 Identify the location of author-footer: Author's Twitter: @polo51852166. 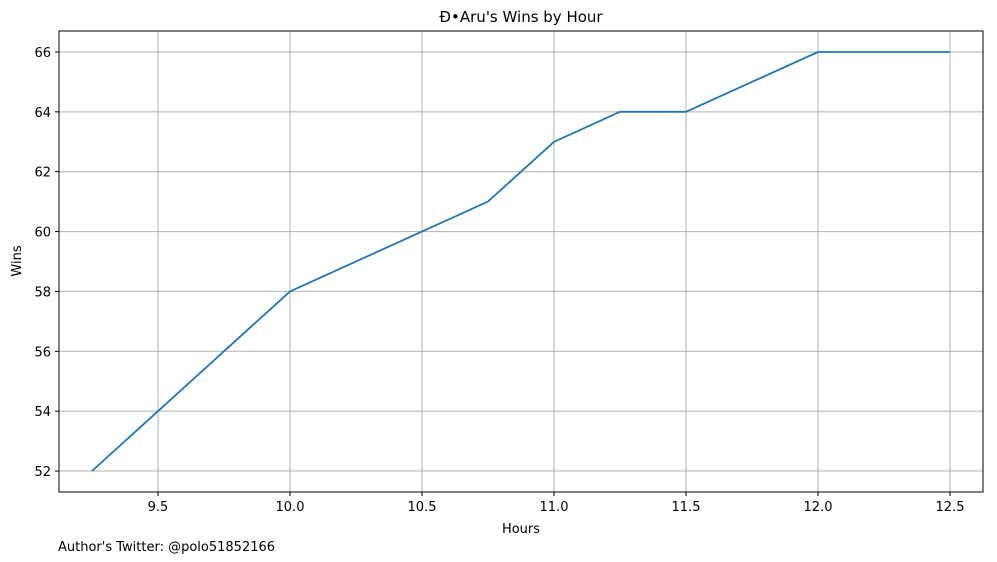
(166, 547).